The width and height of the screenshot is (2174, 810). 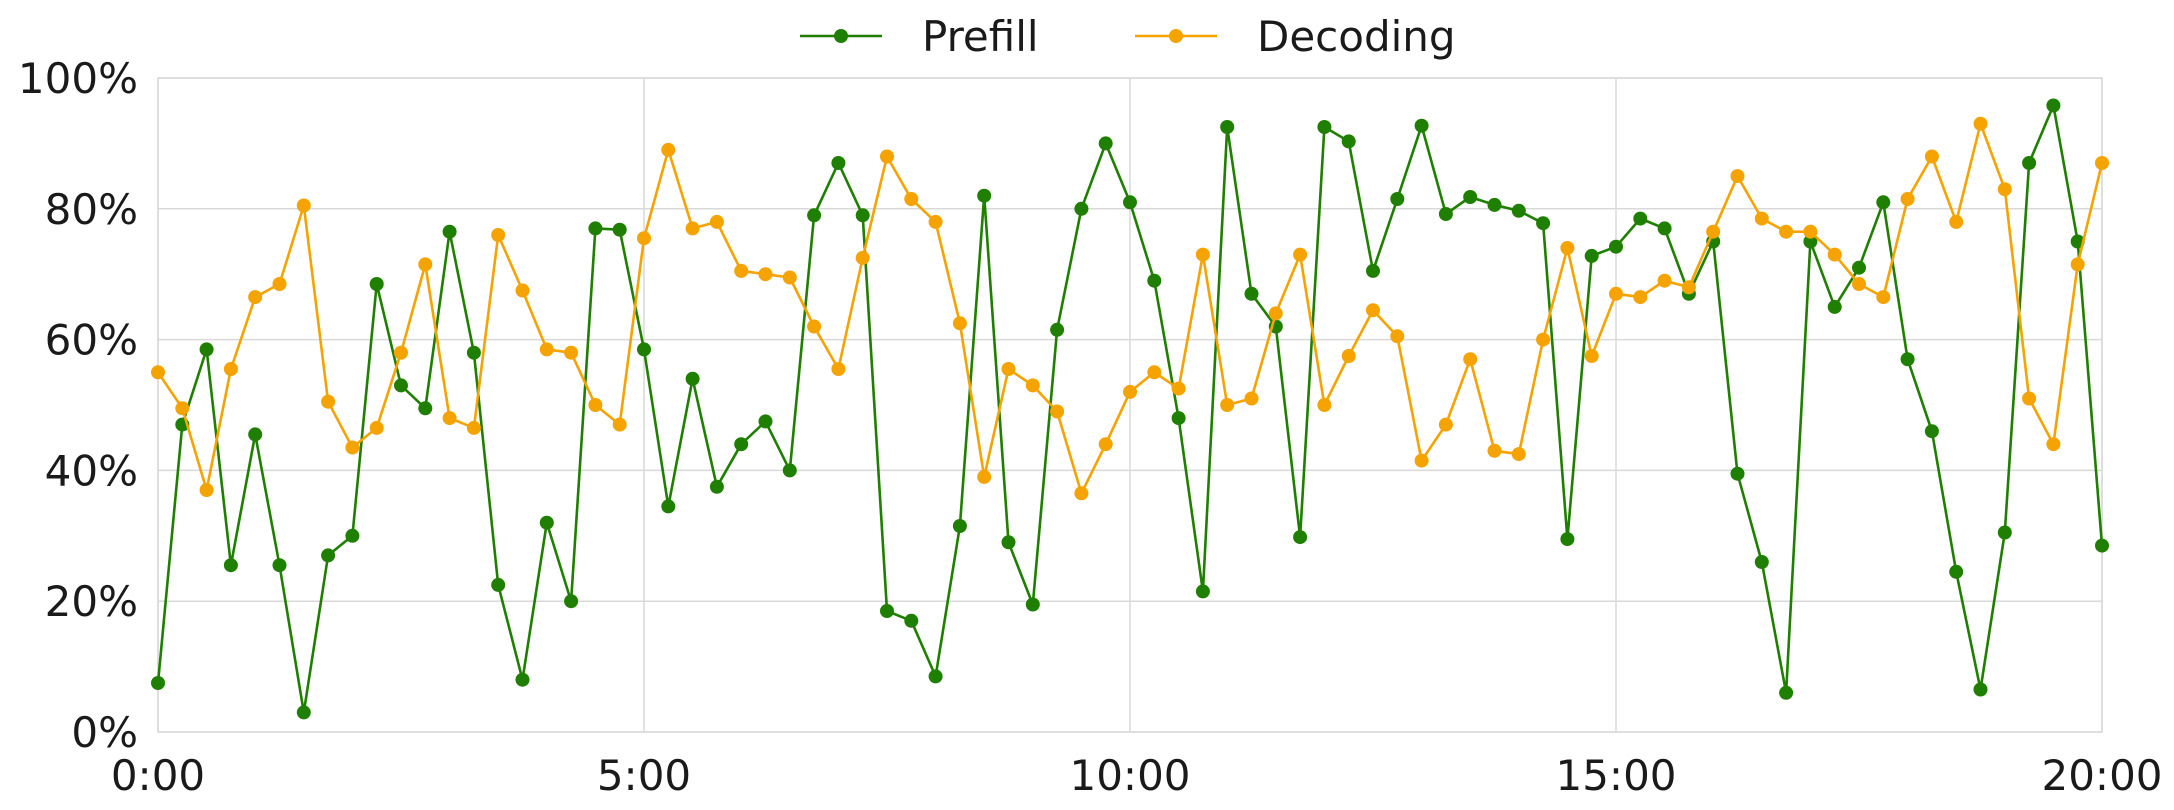 I want to click on y-tick-label: 80%, so click(x=91, y=209).